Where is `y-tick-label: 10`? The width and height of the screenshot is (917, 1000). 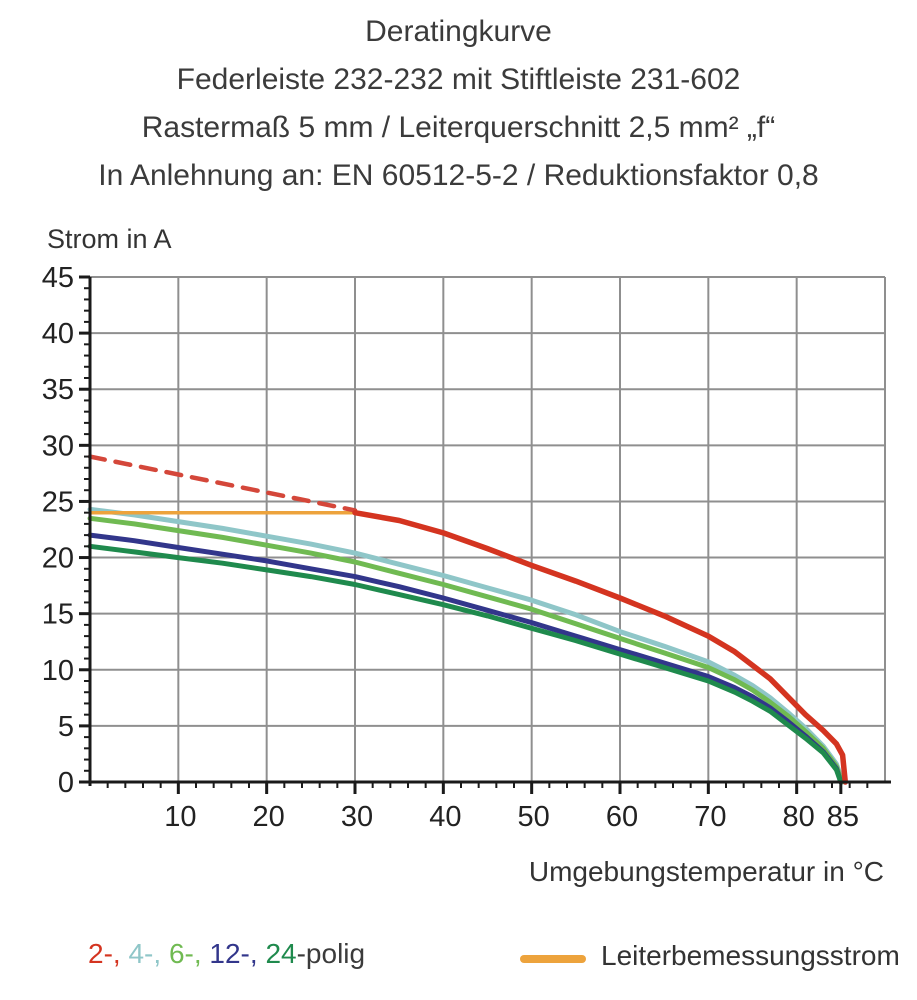 y-tick-label: 10 is located at coordinates (58, 671).